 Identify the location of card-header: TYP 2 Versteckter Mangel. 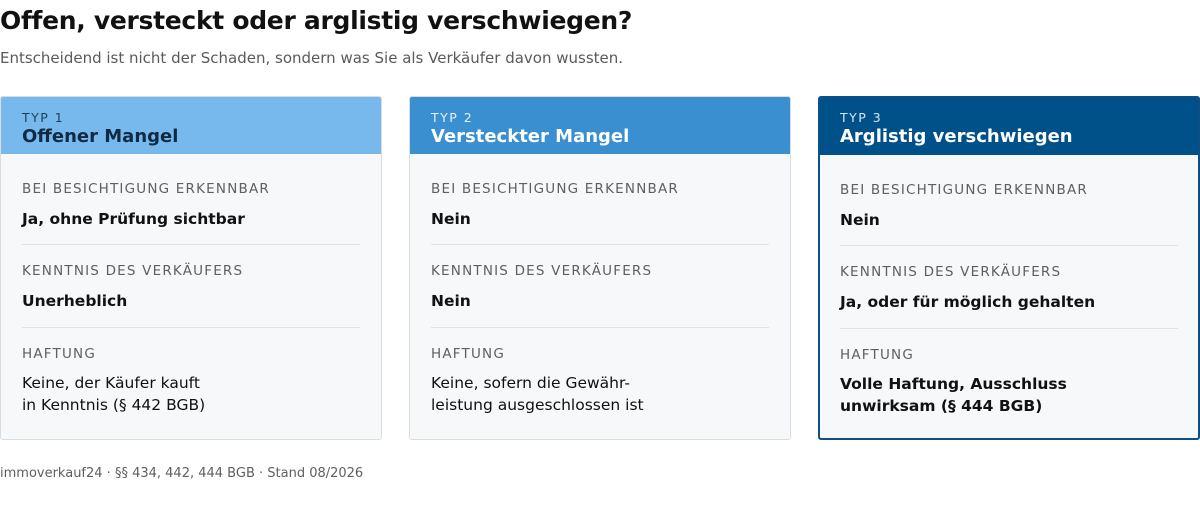
(600, 125).